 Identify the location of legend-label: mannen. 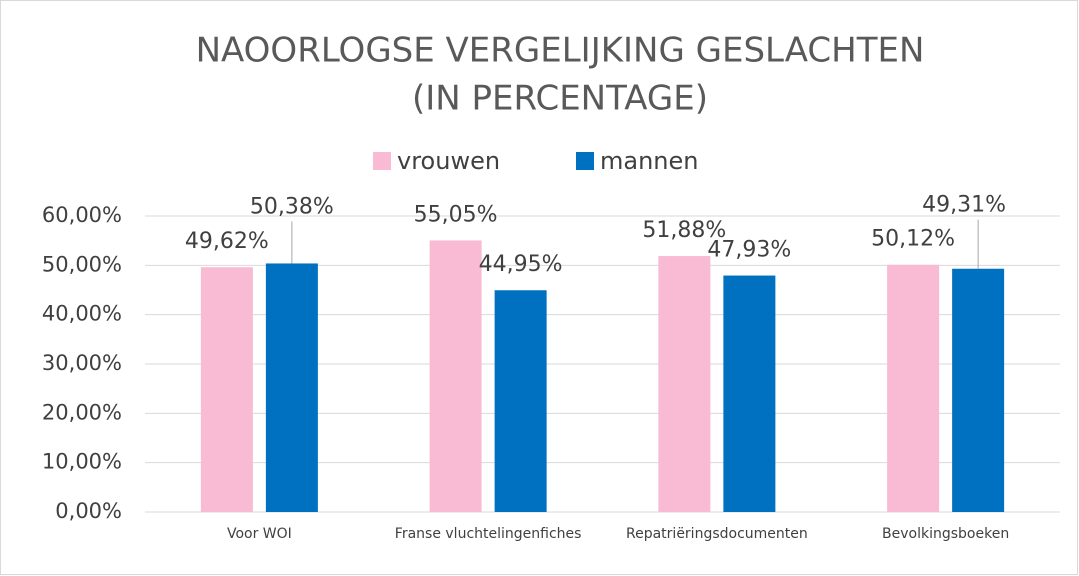
(649, 161).